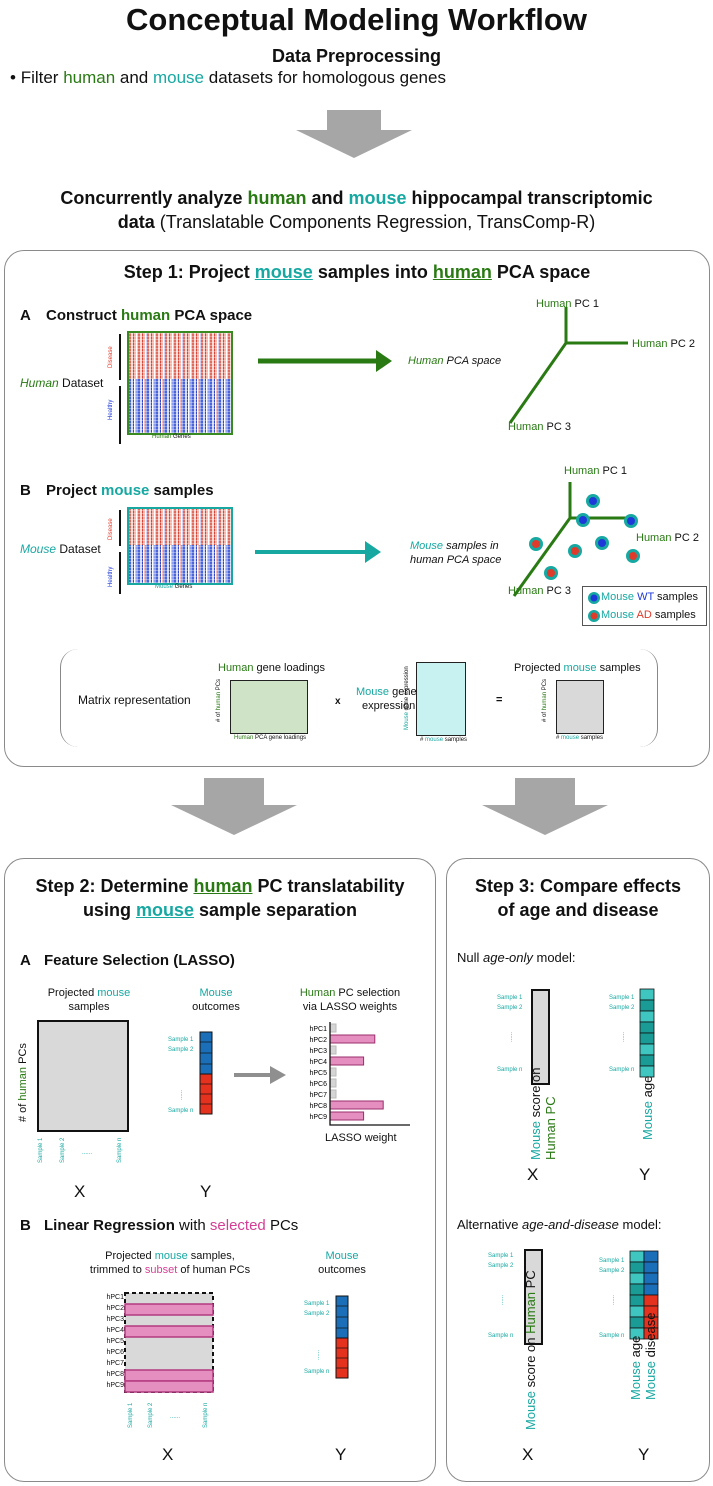 This screenshot has width=713, height=1486. What do you see at coordinates (115, 1297) in the screenshot?
I see `pc-row-label: hPC1` at bounding box center [115, 1297].